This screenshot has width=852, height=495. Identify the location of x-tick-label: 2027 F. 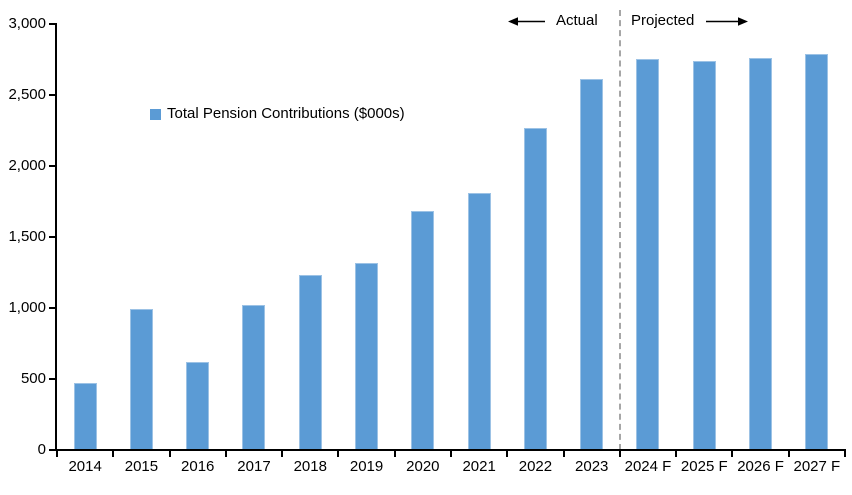
(817, 466).